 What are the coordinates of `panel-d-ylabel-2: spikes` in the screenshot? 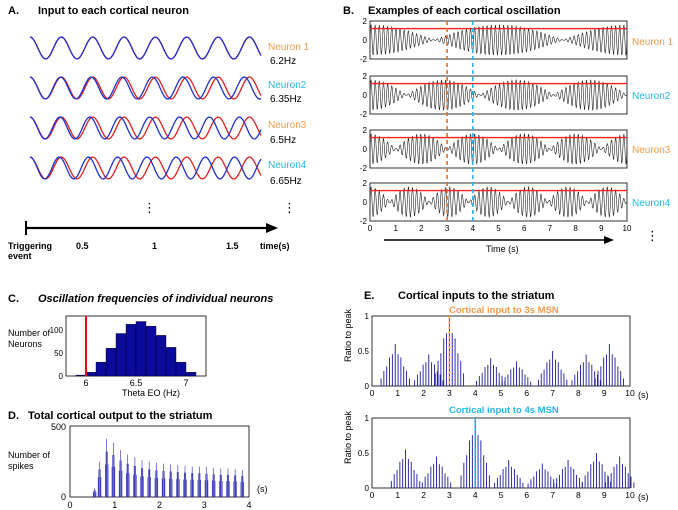 It's located at (21, 466).